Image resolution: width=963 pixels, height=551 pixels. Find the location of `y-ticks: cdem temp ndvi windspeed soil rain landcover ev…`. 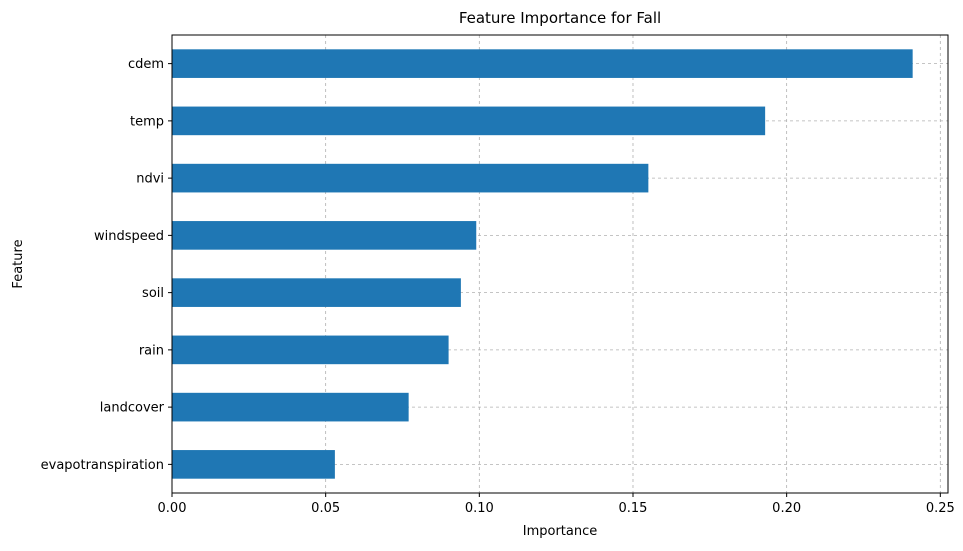

y-ticks: cdem temp ndvi windspeed soil rain landcover ev… is located at coordinates (106, 265).